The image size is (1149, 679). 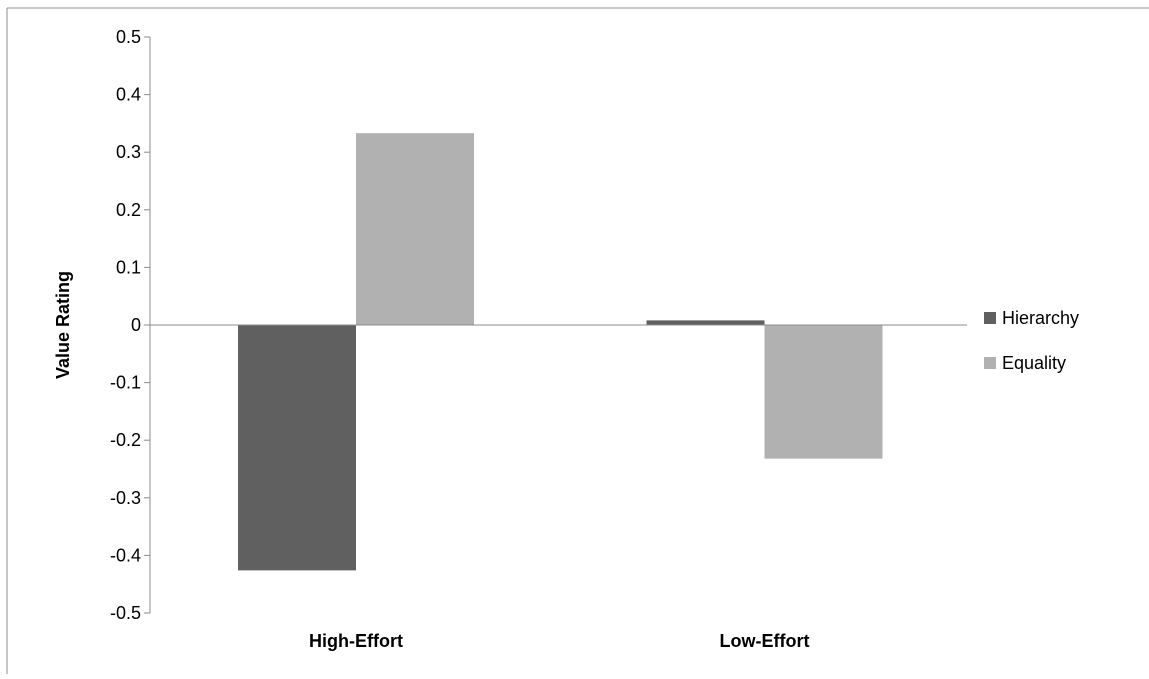 What do you see at coordinates (128, 210) in the screenshot?
I see `y-tick-label: 0.2` at bounding box center [128, 210].